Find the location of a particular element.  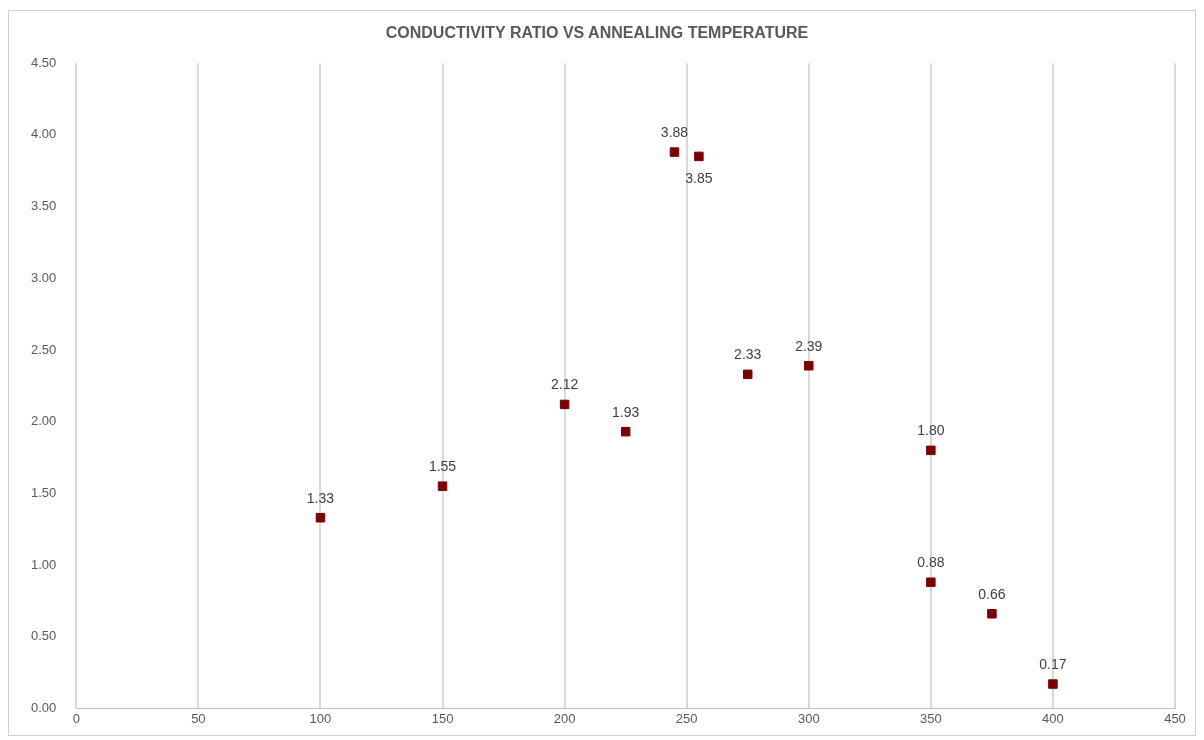

y-tick-label: 3.50 is located at coordinates (43, 206).